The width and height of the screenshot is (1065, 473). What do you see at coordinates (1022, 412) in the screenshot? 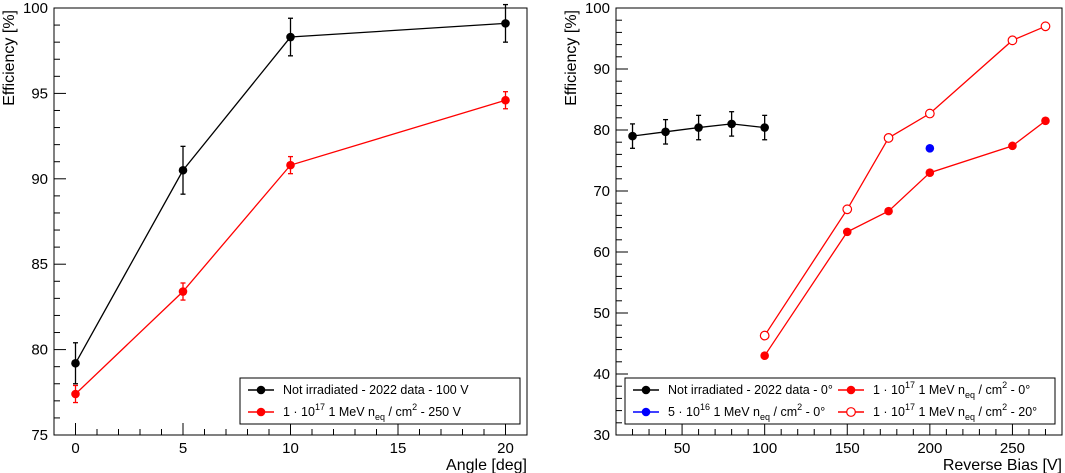
I see `legend-text-tail: - 20°` at bounding box center [1022, 412].